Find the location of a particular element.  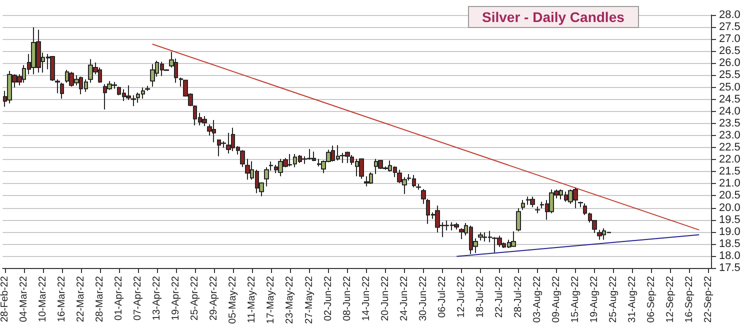

y-tick-label: 26.0 is located at coordinates (729, 63).